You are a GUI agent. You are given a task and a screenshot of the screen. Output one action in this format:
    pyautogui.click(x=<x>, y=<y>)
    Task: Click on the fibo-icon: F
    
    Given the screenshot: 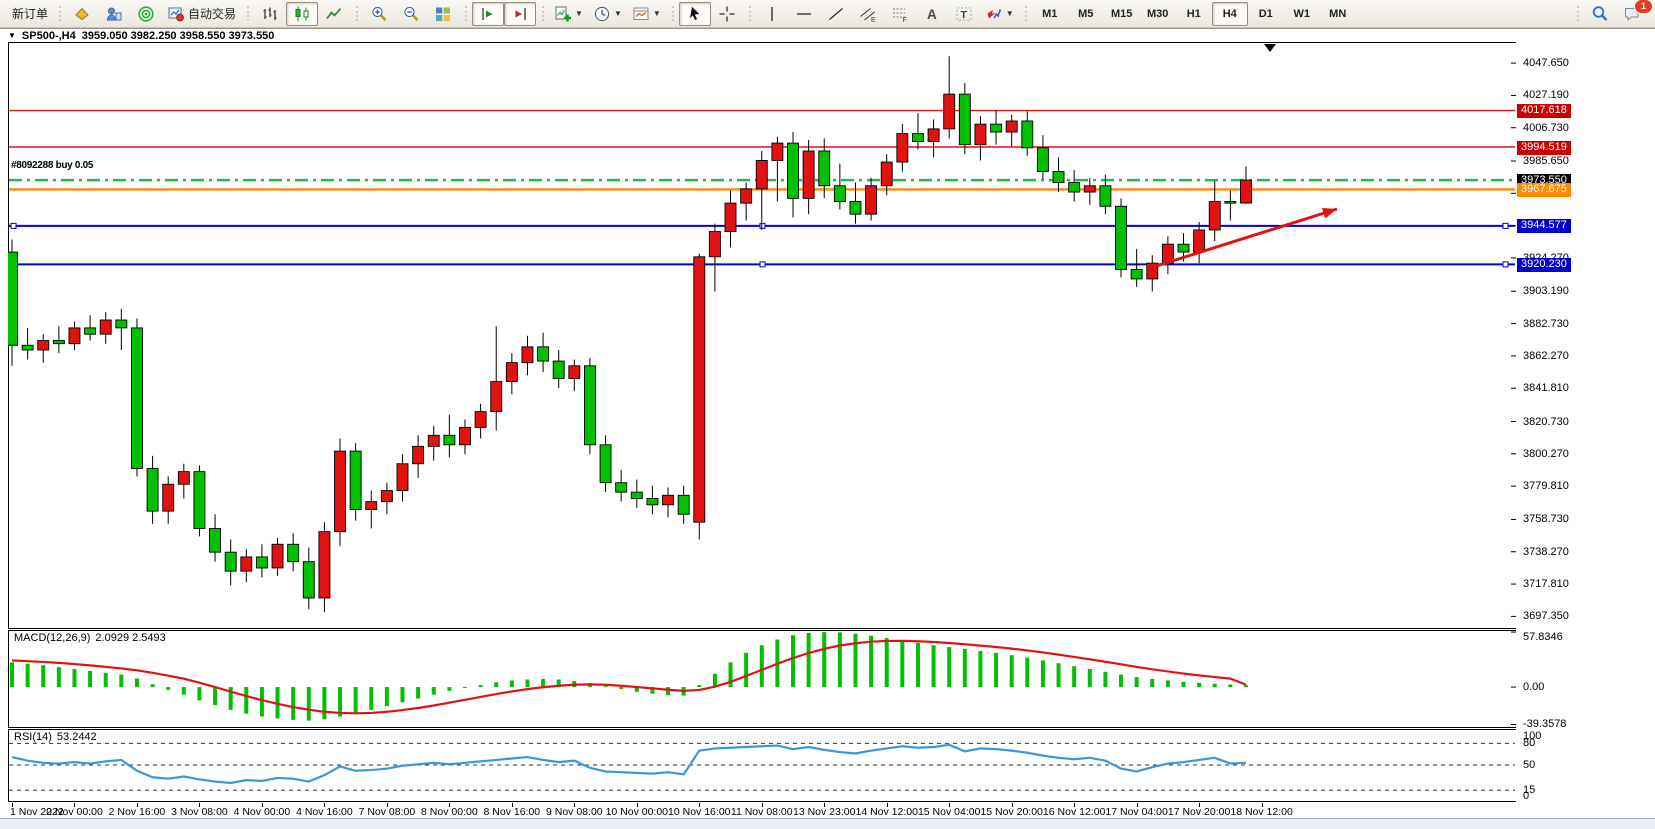 What is the action you would take?
    pyautogui.click(x=899, y=15)
    